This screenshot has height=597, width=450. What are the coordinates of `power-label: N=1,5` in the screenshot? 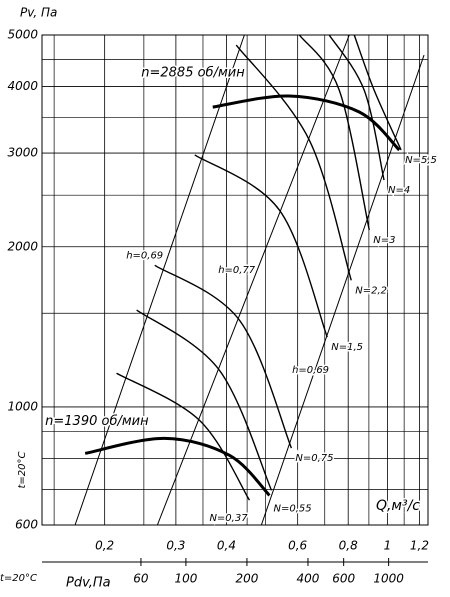 It's located at (347, 347).